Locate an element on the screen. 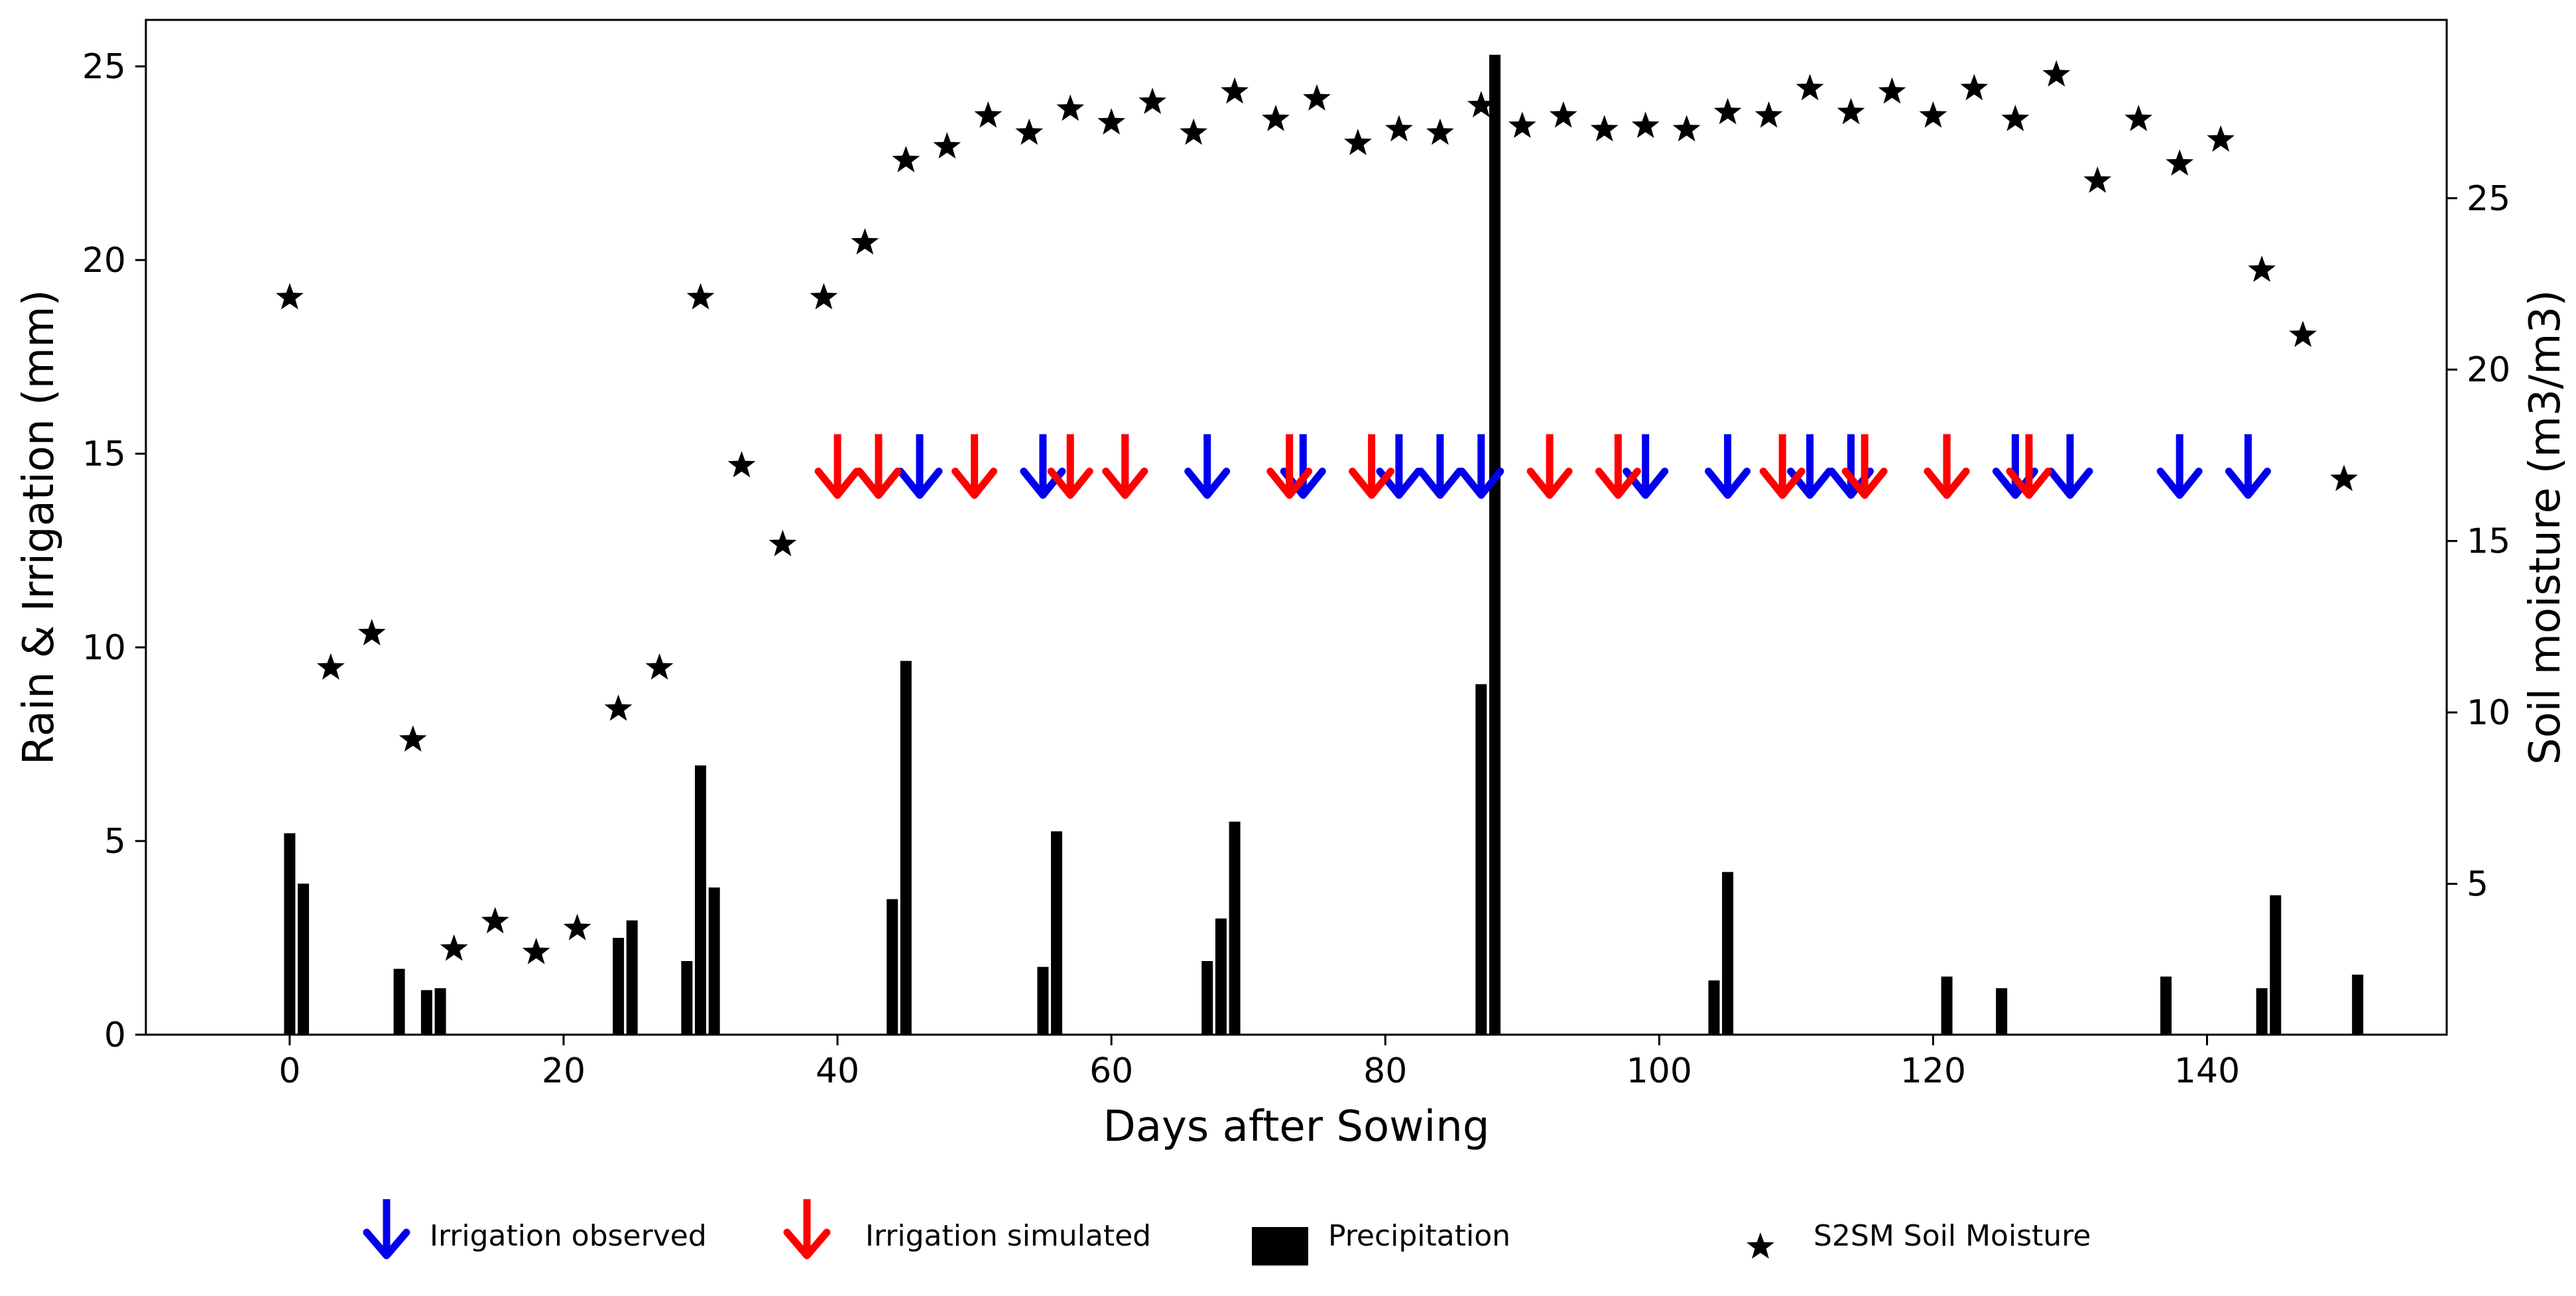 The image size is (2576, 1296). left-y-tick-label: 25 is located at coordinates (104, 67).